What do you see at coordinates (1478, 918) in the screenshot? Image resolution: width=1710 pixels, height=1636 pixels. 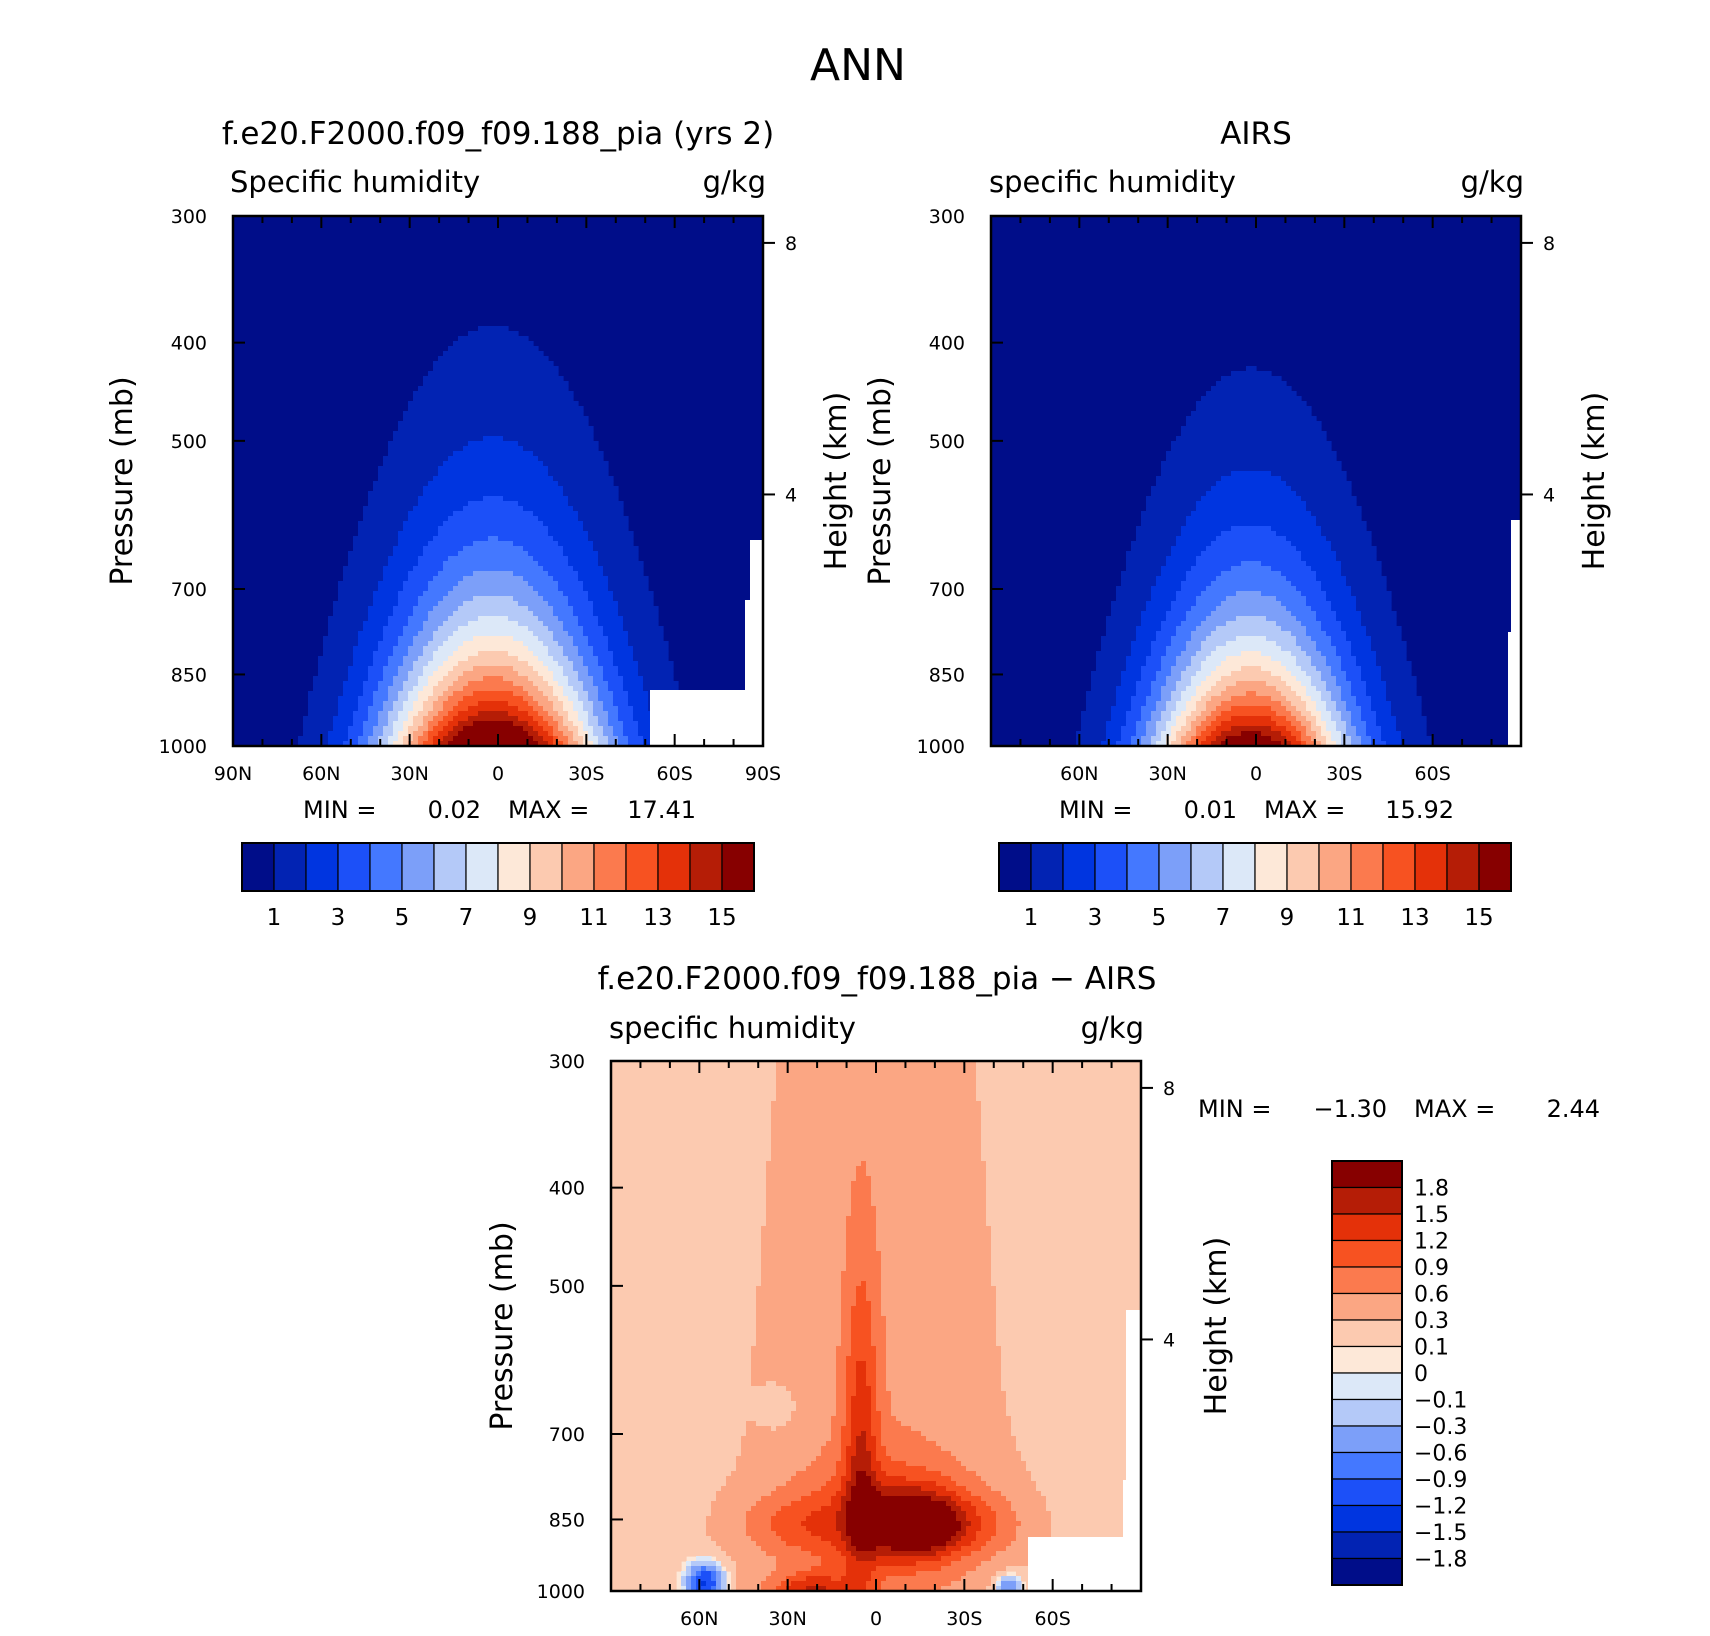 I see `colorbar-label: 15` at bounding box center [1478, 918].